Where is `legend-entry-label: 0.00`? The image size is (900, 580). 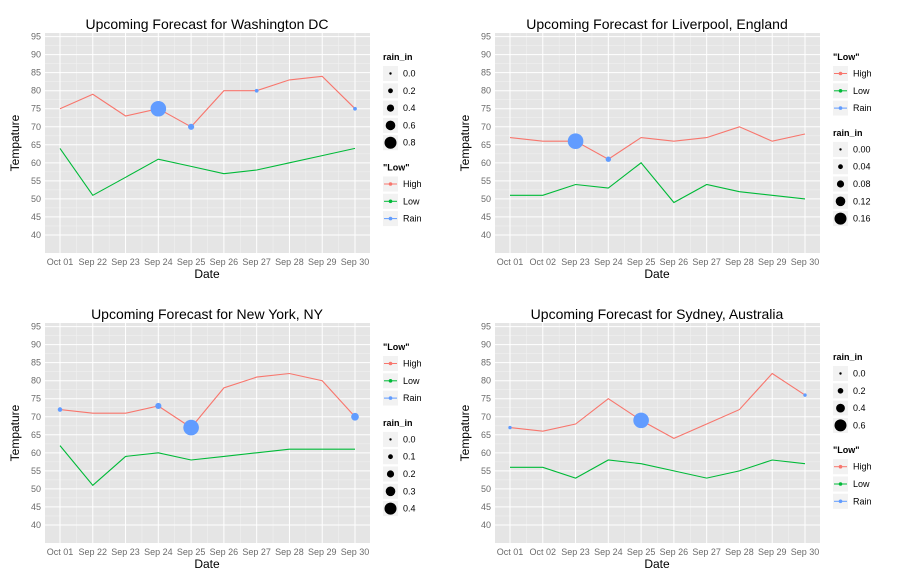 legend-entry-label: 0.00 is located at coordinates (862, 149).